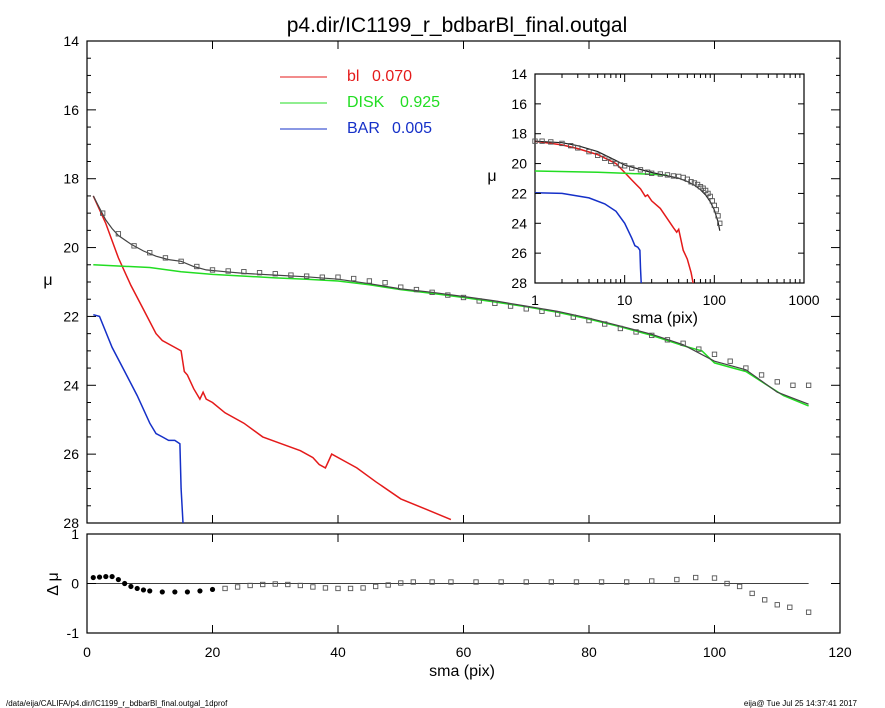  What do you see at coordinates (715, 652) in the screenshot?
I see `residual-x-tick-label-100: 100` at bounding box center [715, 652].